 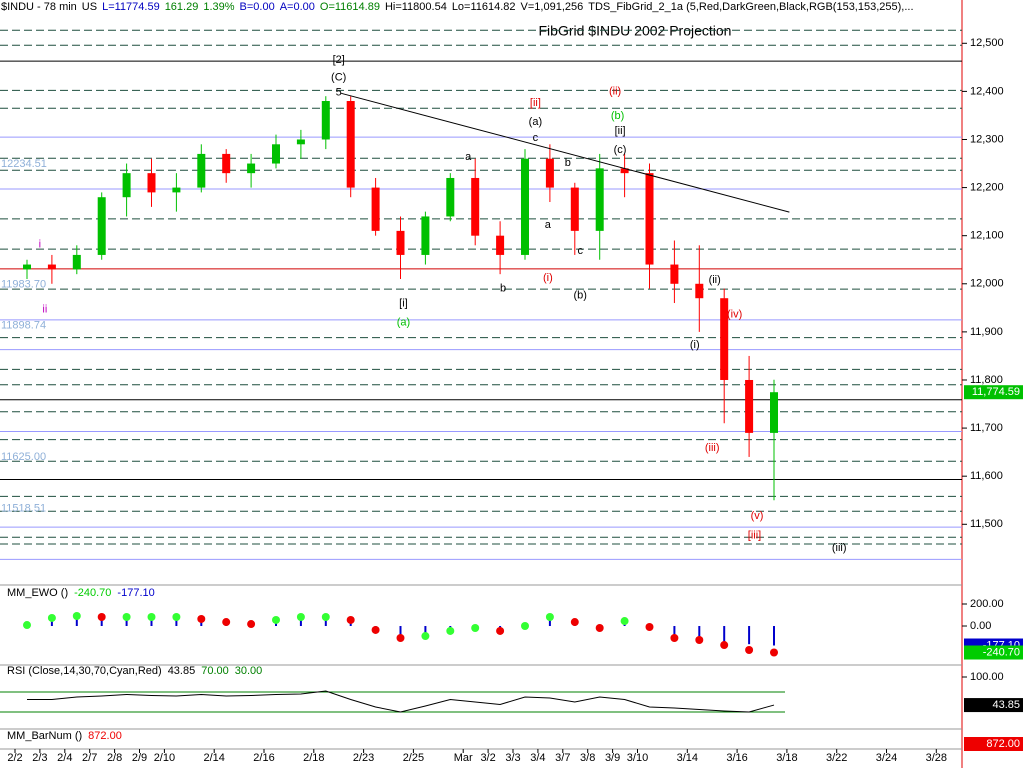 What do you see at coordinates (987, 236) in the screenshot?
I see `y-tick-label: 12,100` at bounding box center [987, 236].